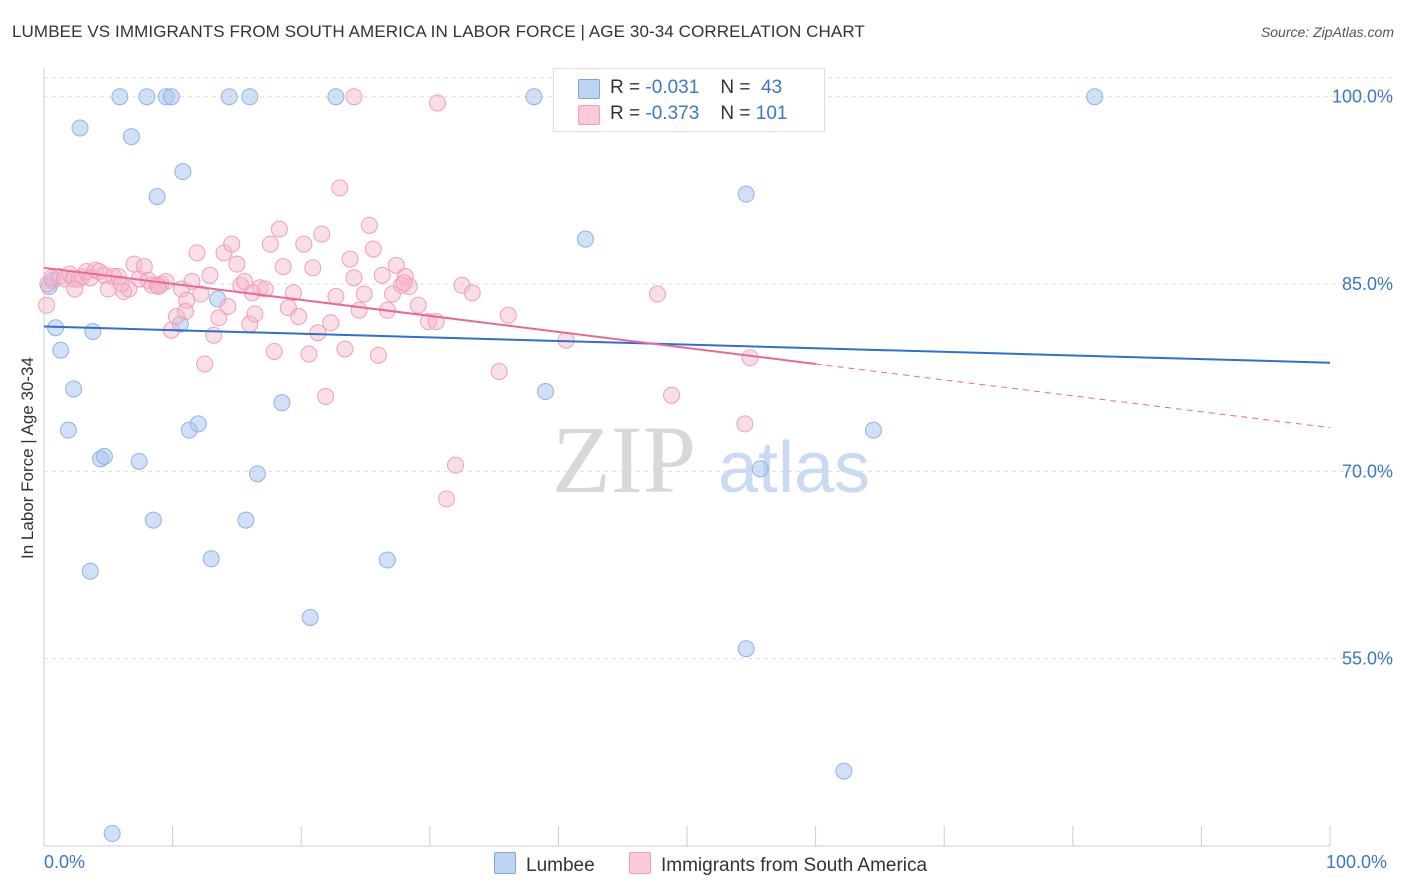 The width and height of the screenshot is (1406, 892). I want to click on lumbee-swatch, so click(589, 89).